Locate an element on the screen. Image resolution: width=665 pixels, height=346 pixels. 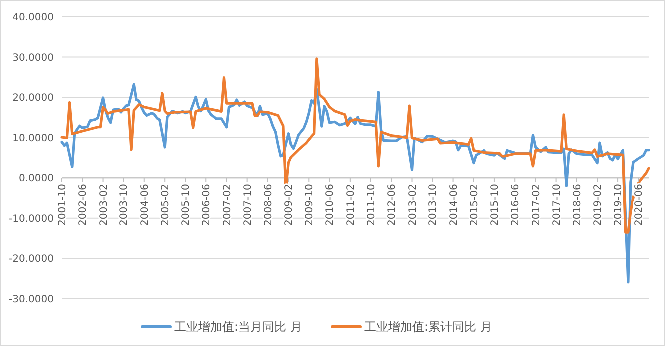
x-tick-label: 2014-06 is located at coordinates (454, 205).